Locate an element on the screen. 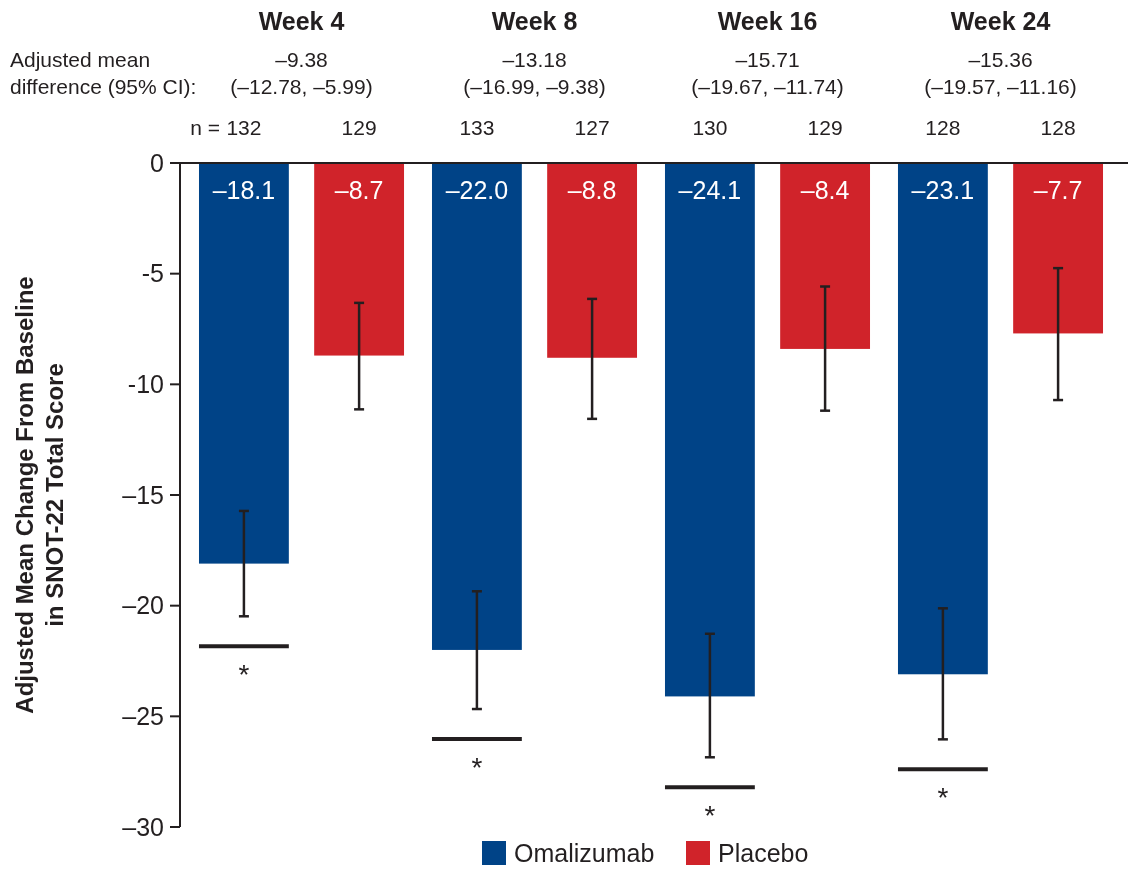  text: Adjusted mean difference (95% CI): is located at coordinates (103, 73).